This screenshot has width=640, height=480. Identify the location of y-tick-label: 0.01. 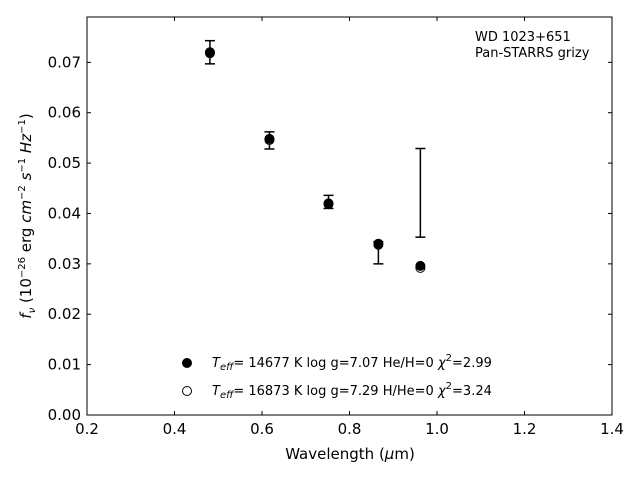
(64, 365).